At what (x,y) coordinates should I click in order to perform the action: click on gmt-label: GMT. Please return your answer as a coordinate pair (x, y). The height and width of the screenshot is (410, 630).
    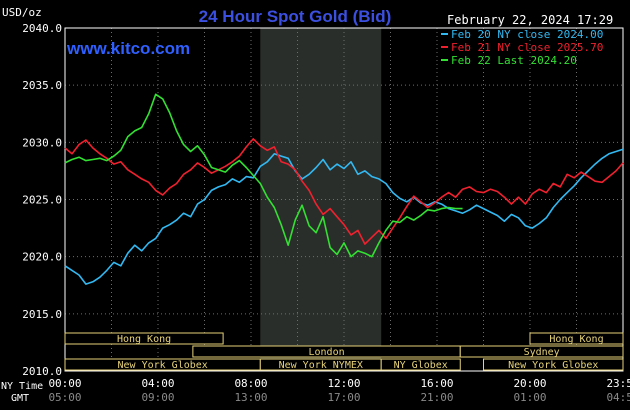
    Looking at the image, I should click on (20, 398).